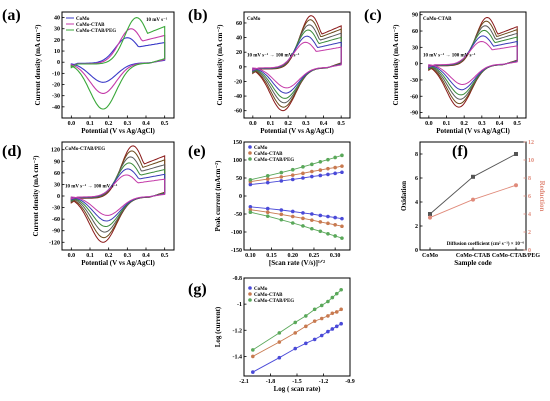 The width and height of the screenshot is (550, 401). Describe the element at coordinates (238, 82) in the screenshot. I see `y-tick-label: -20` at that location.